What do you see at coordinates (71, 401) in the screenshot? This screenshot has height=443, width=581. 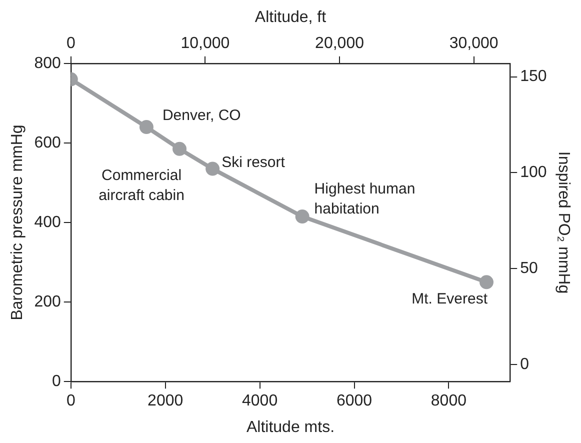 I see `x-tick-label: 0` at bounding box center [71, 401].